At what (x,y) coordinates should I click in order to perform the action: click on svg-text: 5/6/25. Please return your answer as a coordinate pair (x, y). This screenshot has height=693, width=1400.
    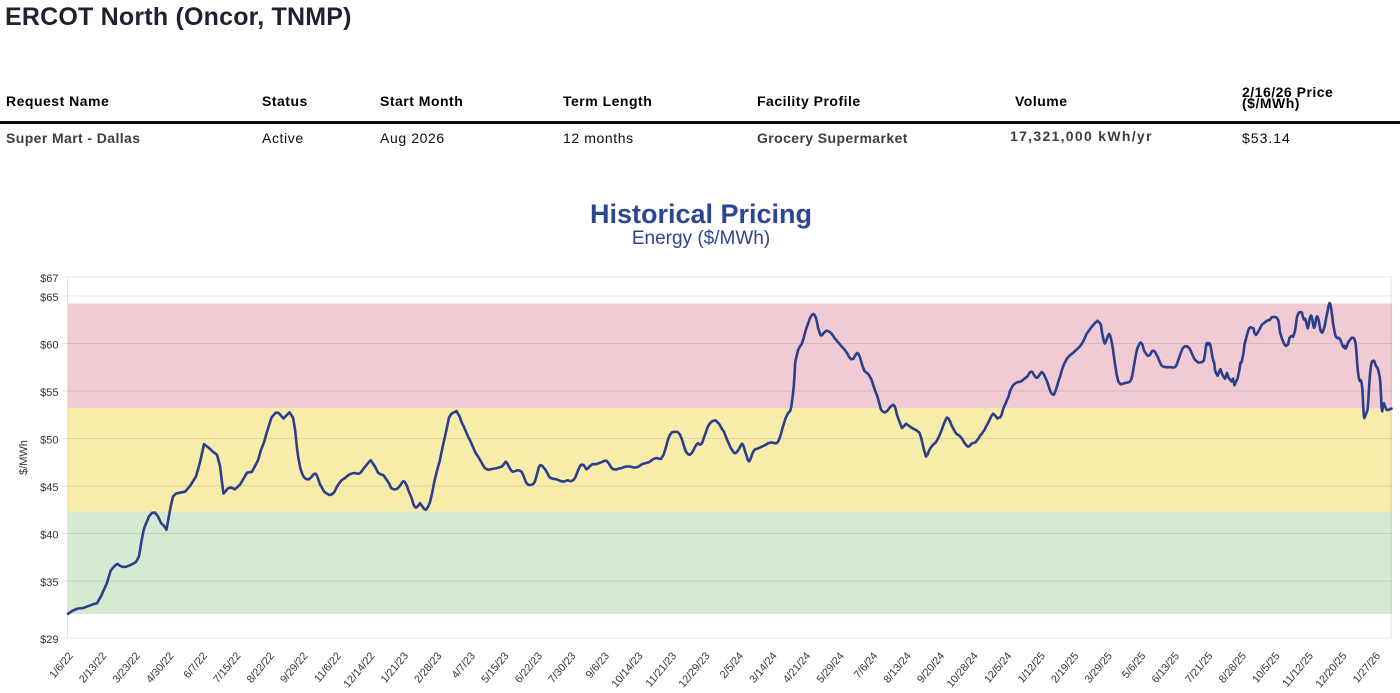
    Looking at the image, I should click on (1134, 665).